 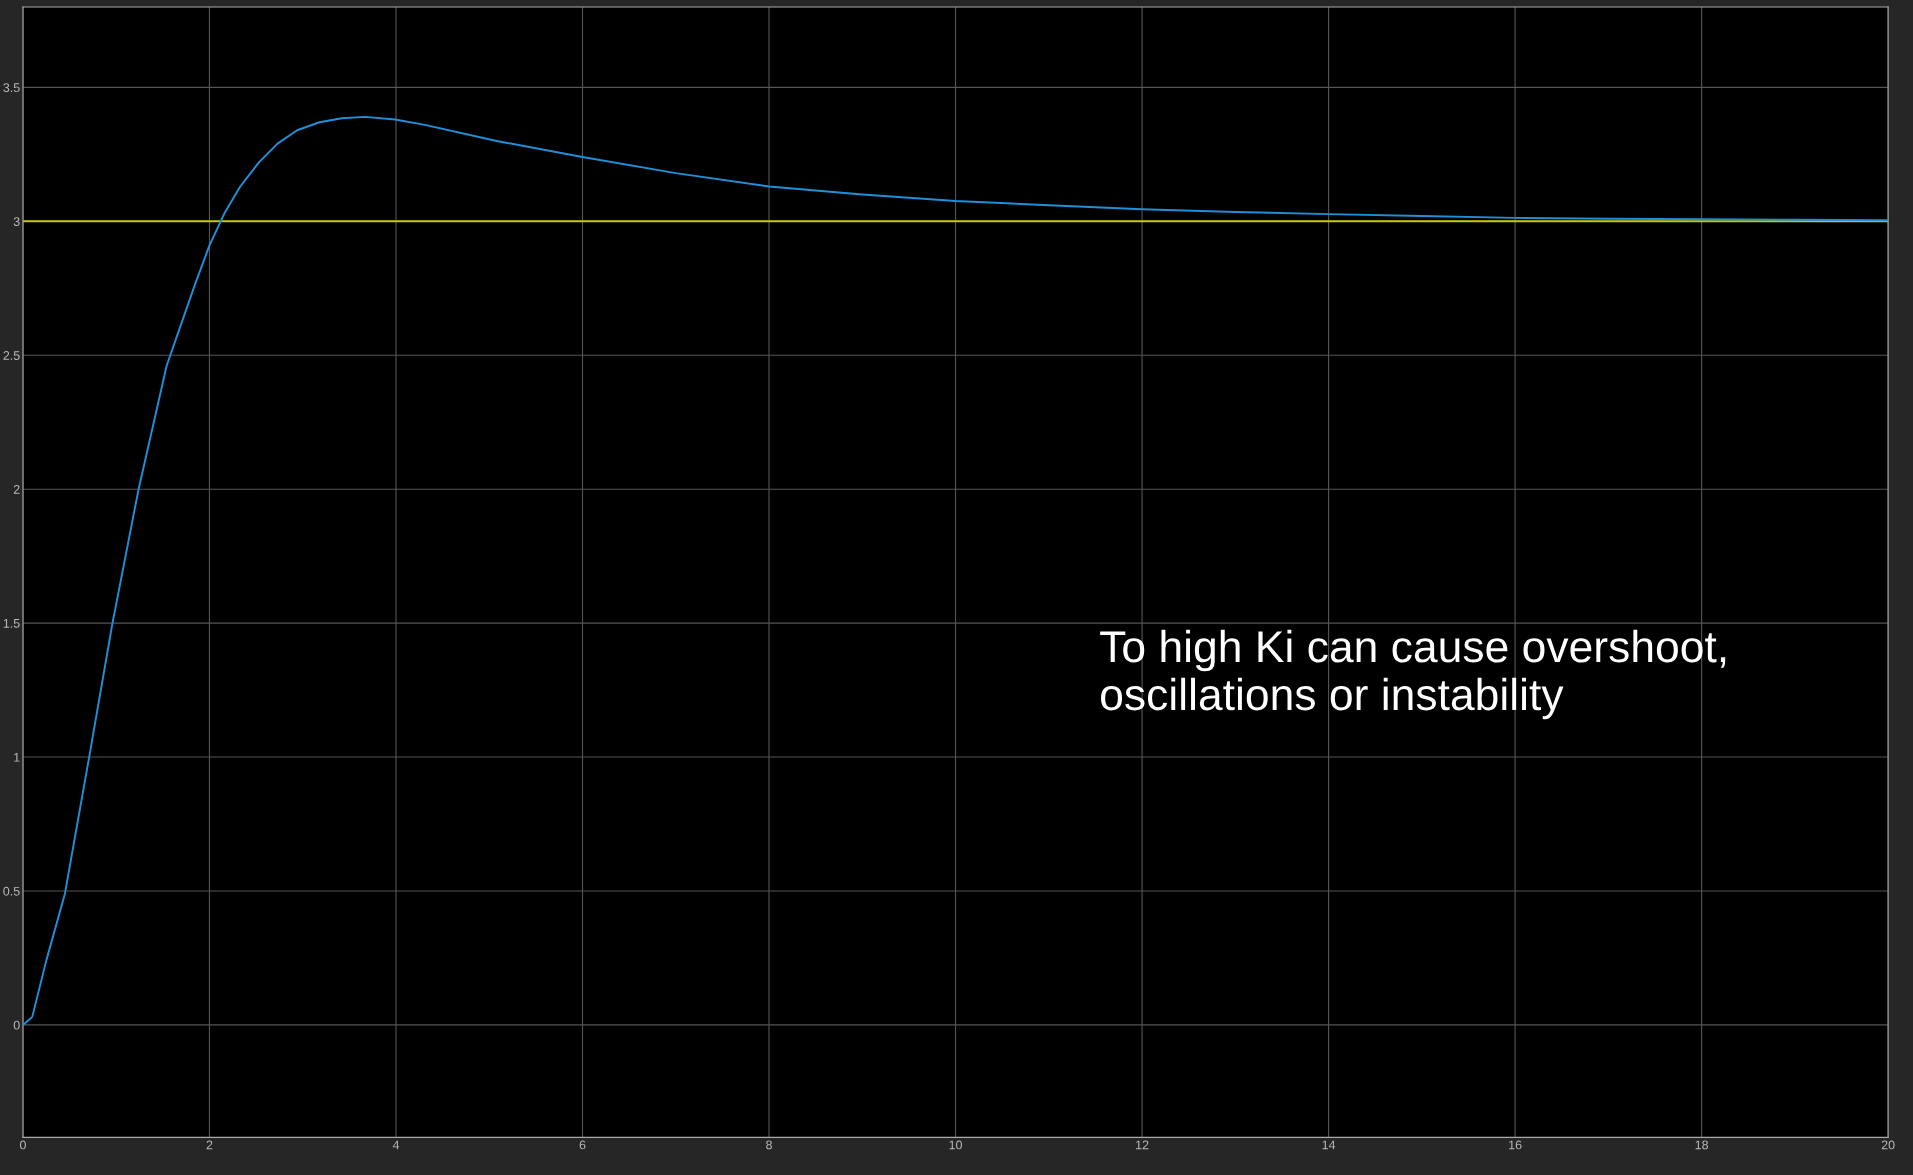 I want to click on y-tick-label: 0.5, so click(x=11, y=891).